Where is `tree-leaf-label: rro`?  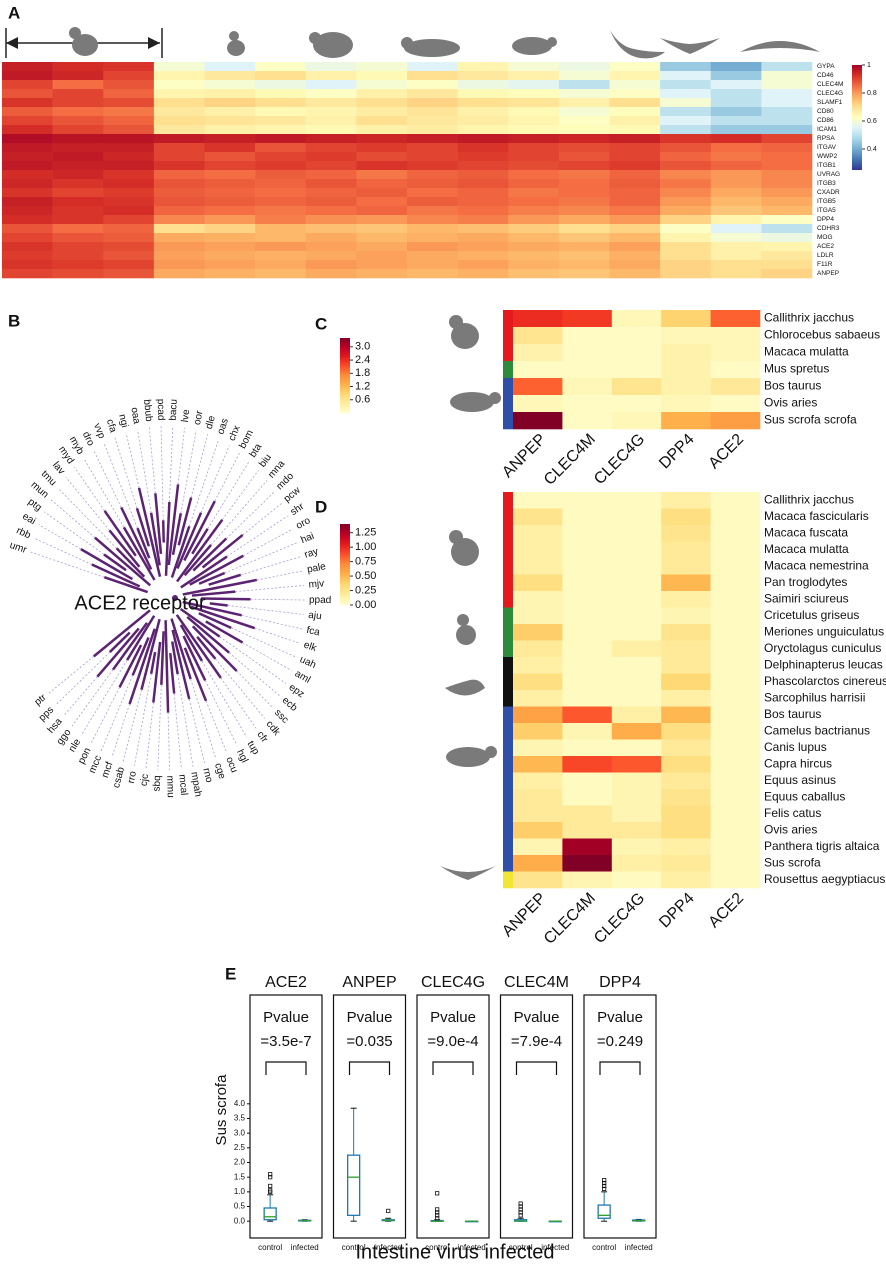 tree-leaf-label: rro is located at coordinates (132, 777).